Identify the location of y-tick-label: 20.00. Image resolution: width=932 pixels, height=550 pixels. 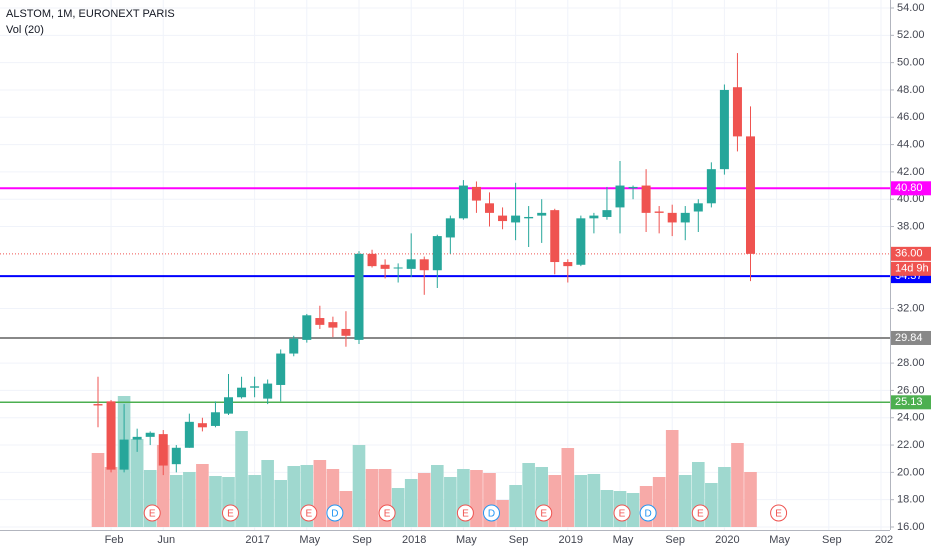
(911, 472).